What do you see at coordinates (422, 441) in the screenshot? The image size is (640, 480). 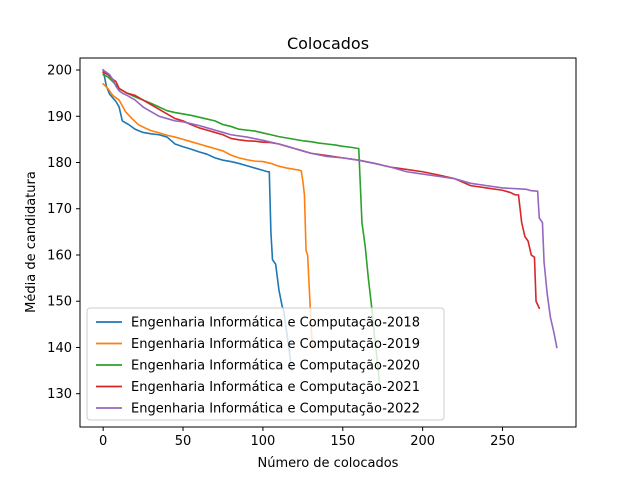 I see `x-tick-label: 200` at bounding box center [422, 441].